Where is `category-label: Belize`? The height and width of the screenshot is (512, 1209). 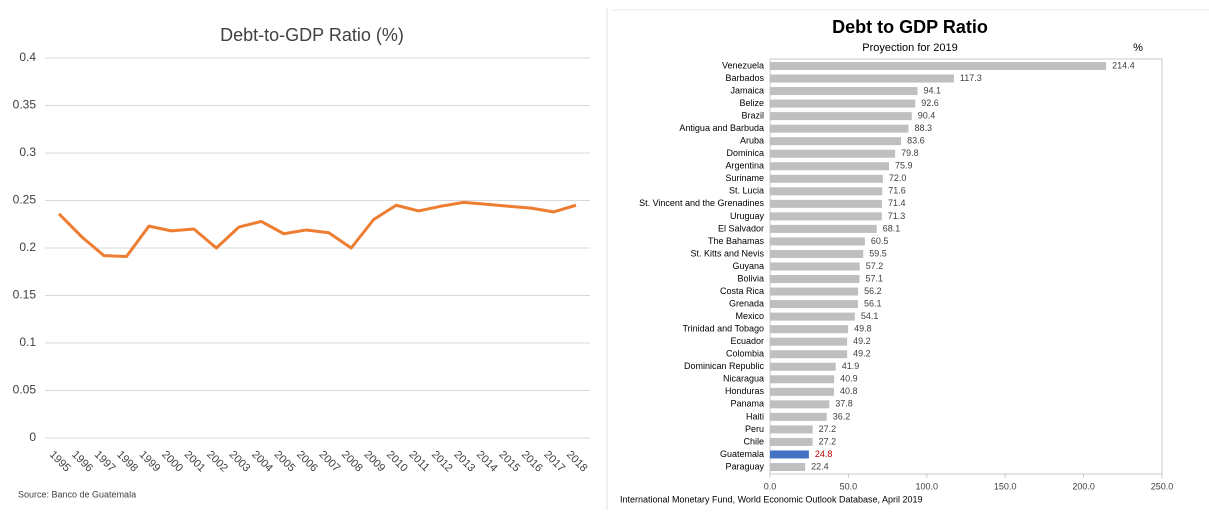 category-label: Belize is located at coordinates (751, 103).